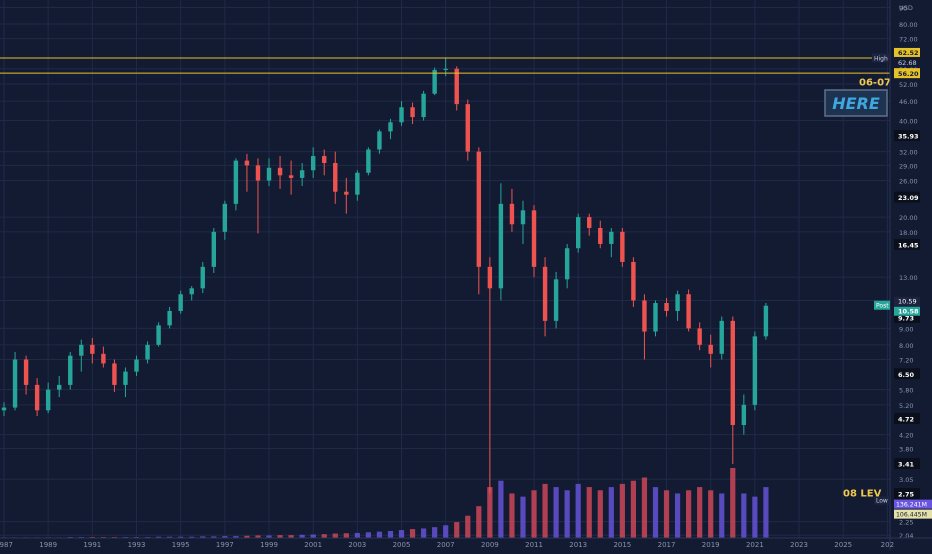 Image resolution: width=932 pixels, height=554 pixels. What do you see at coordinates (906, 536) in the screenshot?
I see `y-tick-label: 2.04` at bounding box center [906, 536].